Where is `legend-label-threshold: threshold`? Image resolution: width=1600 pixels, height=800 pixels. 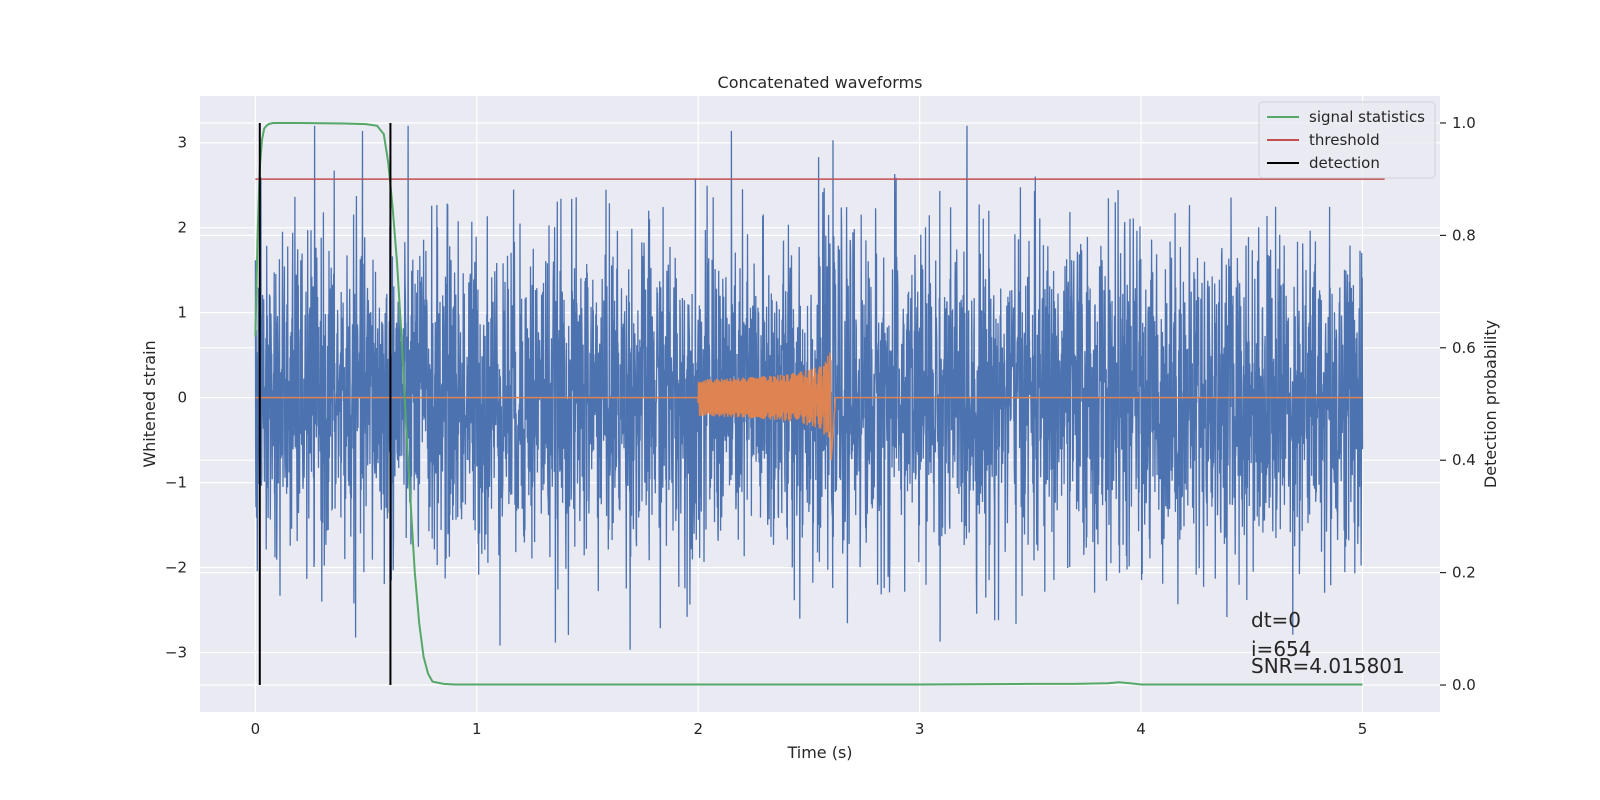
legend-label-threshold: threshold is located at coordinates (1344, 140).